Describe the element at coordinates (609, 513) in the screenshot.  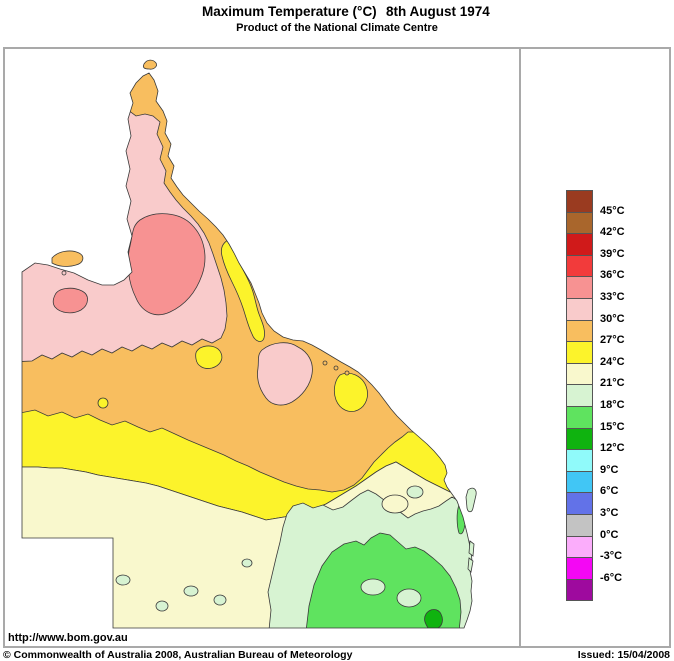
I see `legend-label: 3°C` at that location.